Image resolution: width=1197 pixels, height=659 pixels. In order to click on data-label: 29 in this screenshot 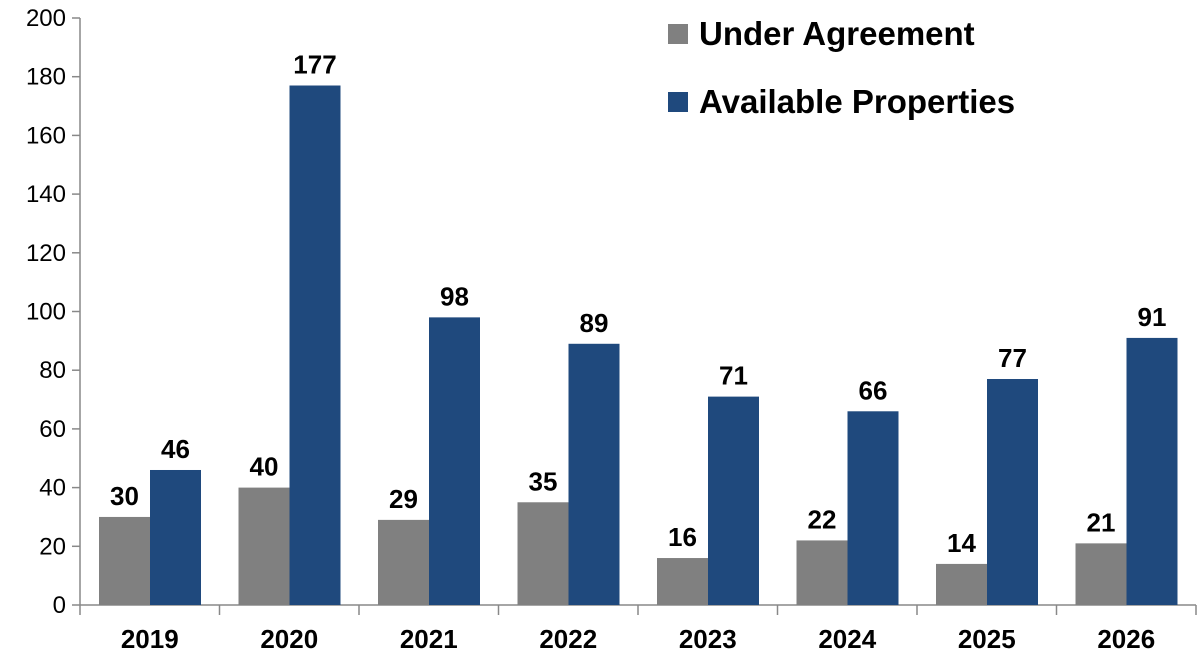, I will do `click(403, 499)`.